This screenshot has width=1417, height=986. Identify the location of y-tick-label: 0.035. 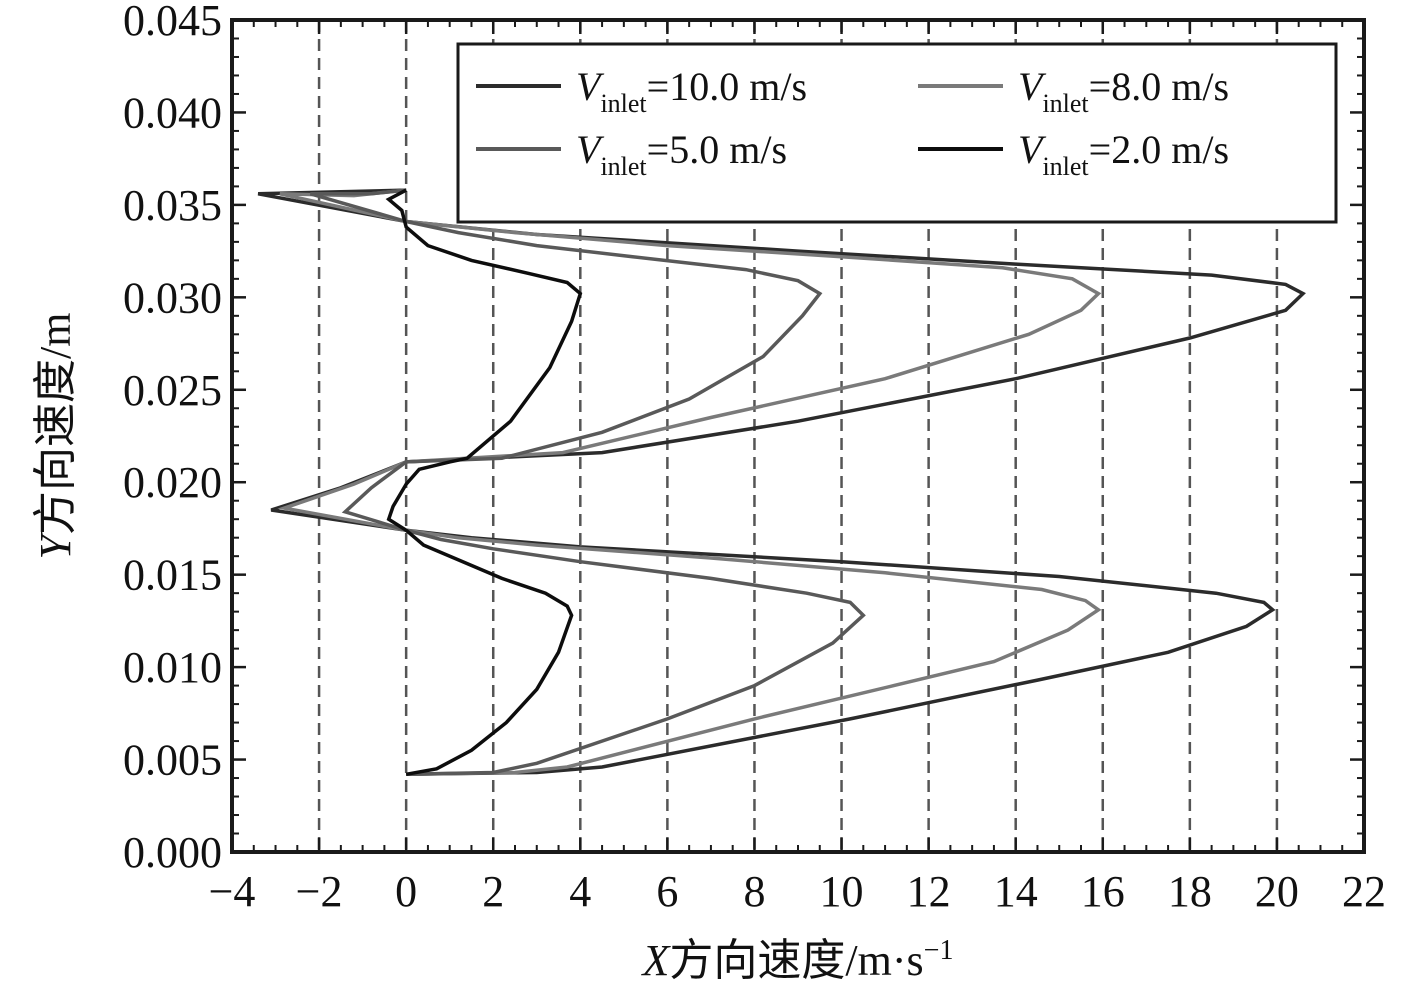
(172, 205).